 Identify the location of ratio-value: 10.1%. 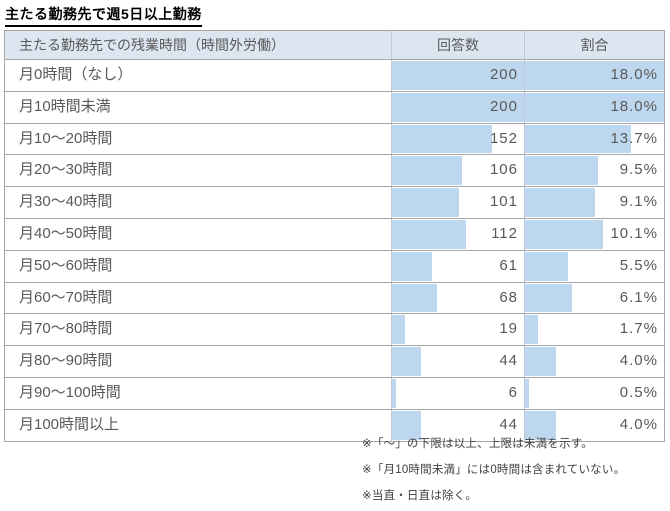
(634, 233).